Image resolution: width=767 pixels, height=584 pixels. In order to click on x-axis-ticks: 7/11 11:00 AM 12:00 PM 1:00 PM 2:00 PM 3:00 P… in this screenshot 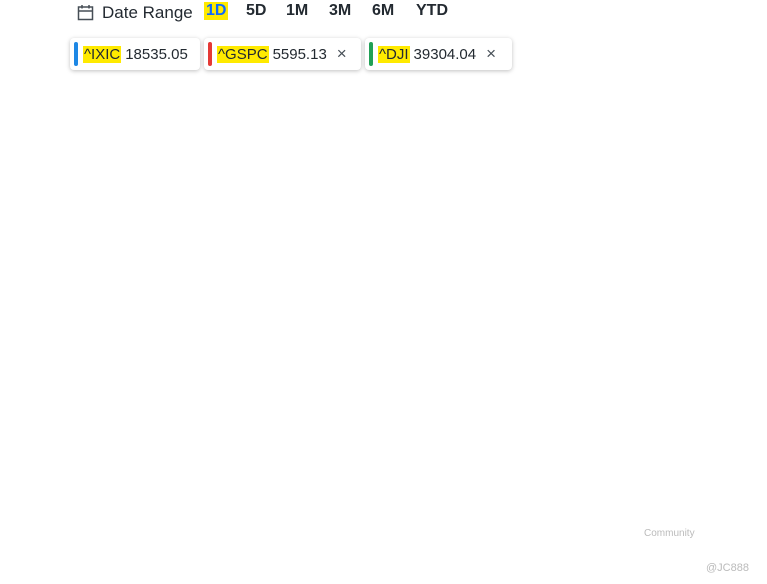, I will do `click(364, 561)`.